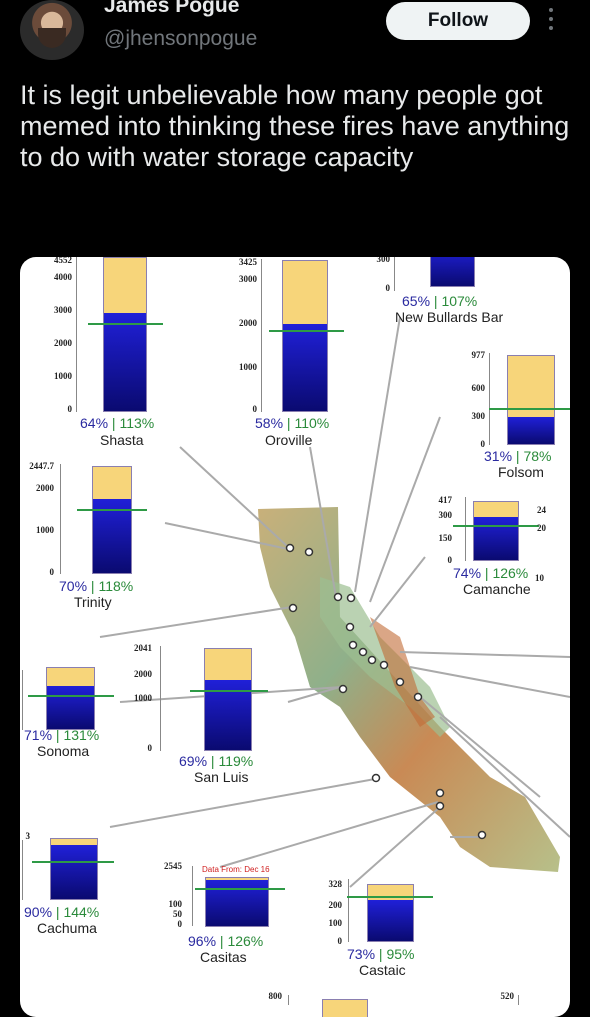 Image resolution: width=590 pixels, height=1017 pixels. Describe the element at coordinates (63, 261) in the screenshot. I see `tick-label: 4552` at that location.